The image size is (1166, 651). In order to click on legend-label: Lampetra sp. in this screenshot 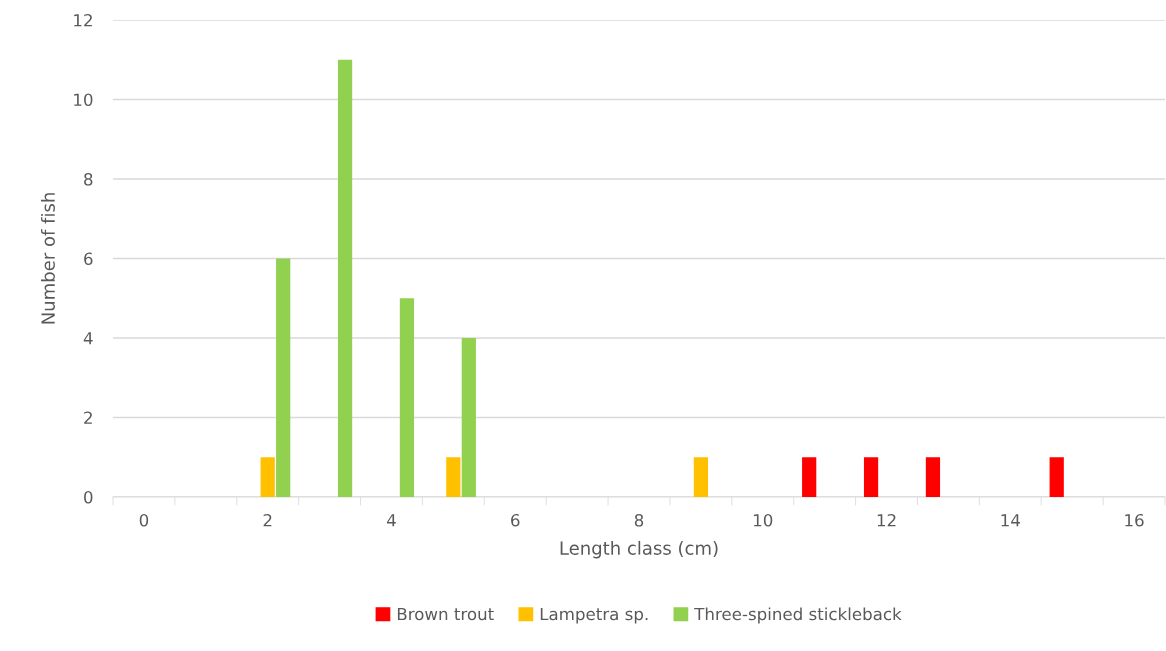, I will do `click(594, 615)`.